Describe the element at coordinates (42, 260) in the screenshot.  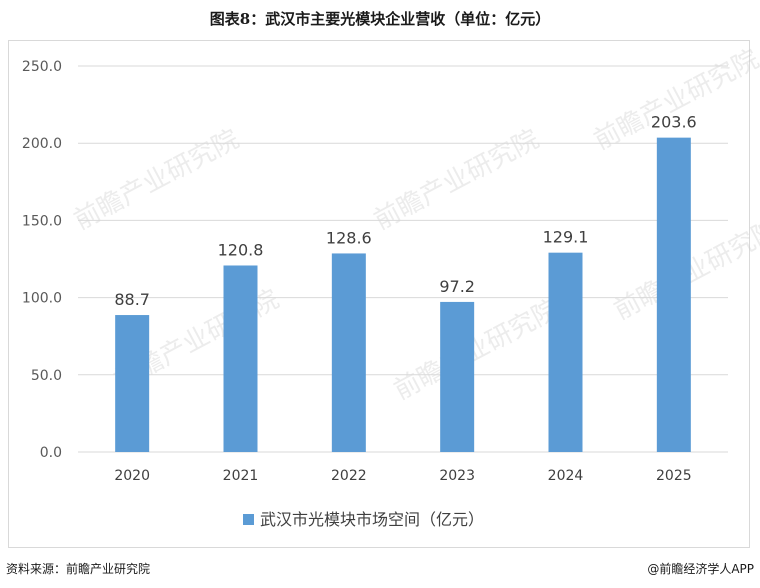
I see `y-tick-labels: 0.0 50.0 100.0 150.0 200.0 250.0` at that location.